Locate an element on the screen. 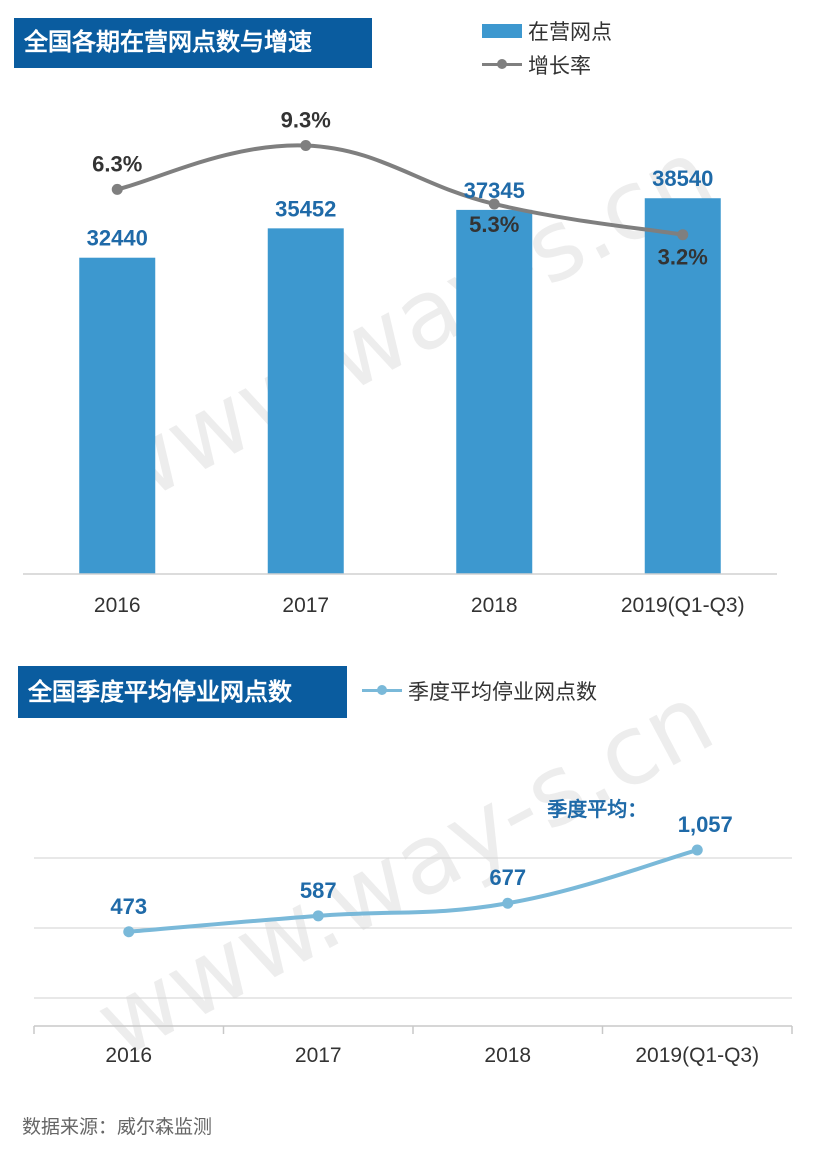  closed-outlets-value-label: 677 is located at coordinates (507, 877).